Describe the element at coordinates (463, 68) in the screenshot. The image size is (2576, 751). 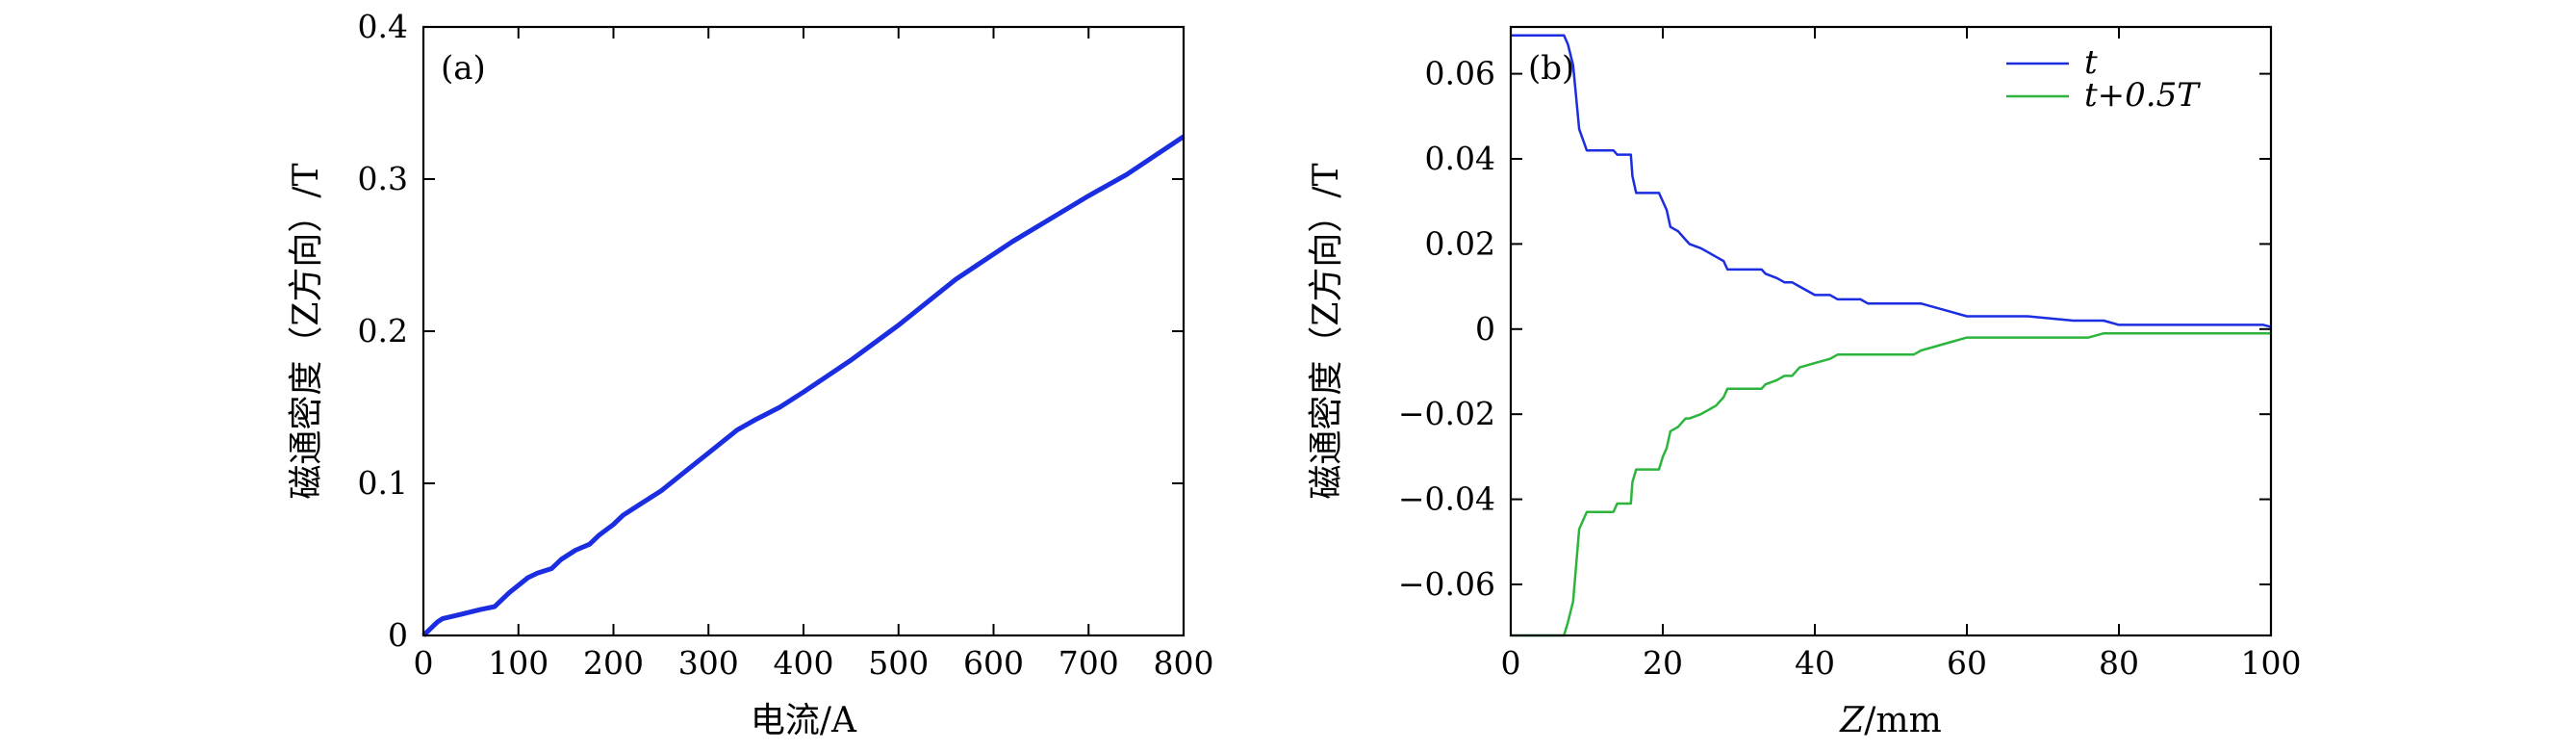
I see `panel-label-a: (a)` at that location.